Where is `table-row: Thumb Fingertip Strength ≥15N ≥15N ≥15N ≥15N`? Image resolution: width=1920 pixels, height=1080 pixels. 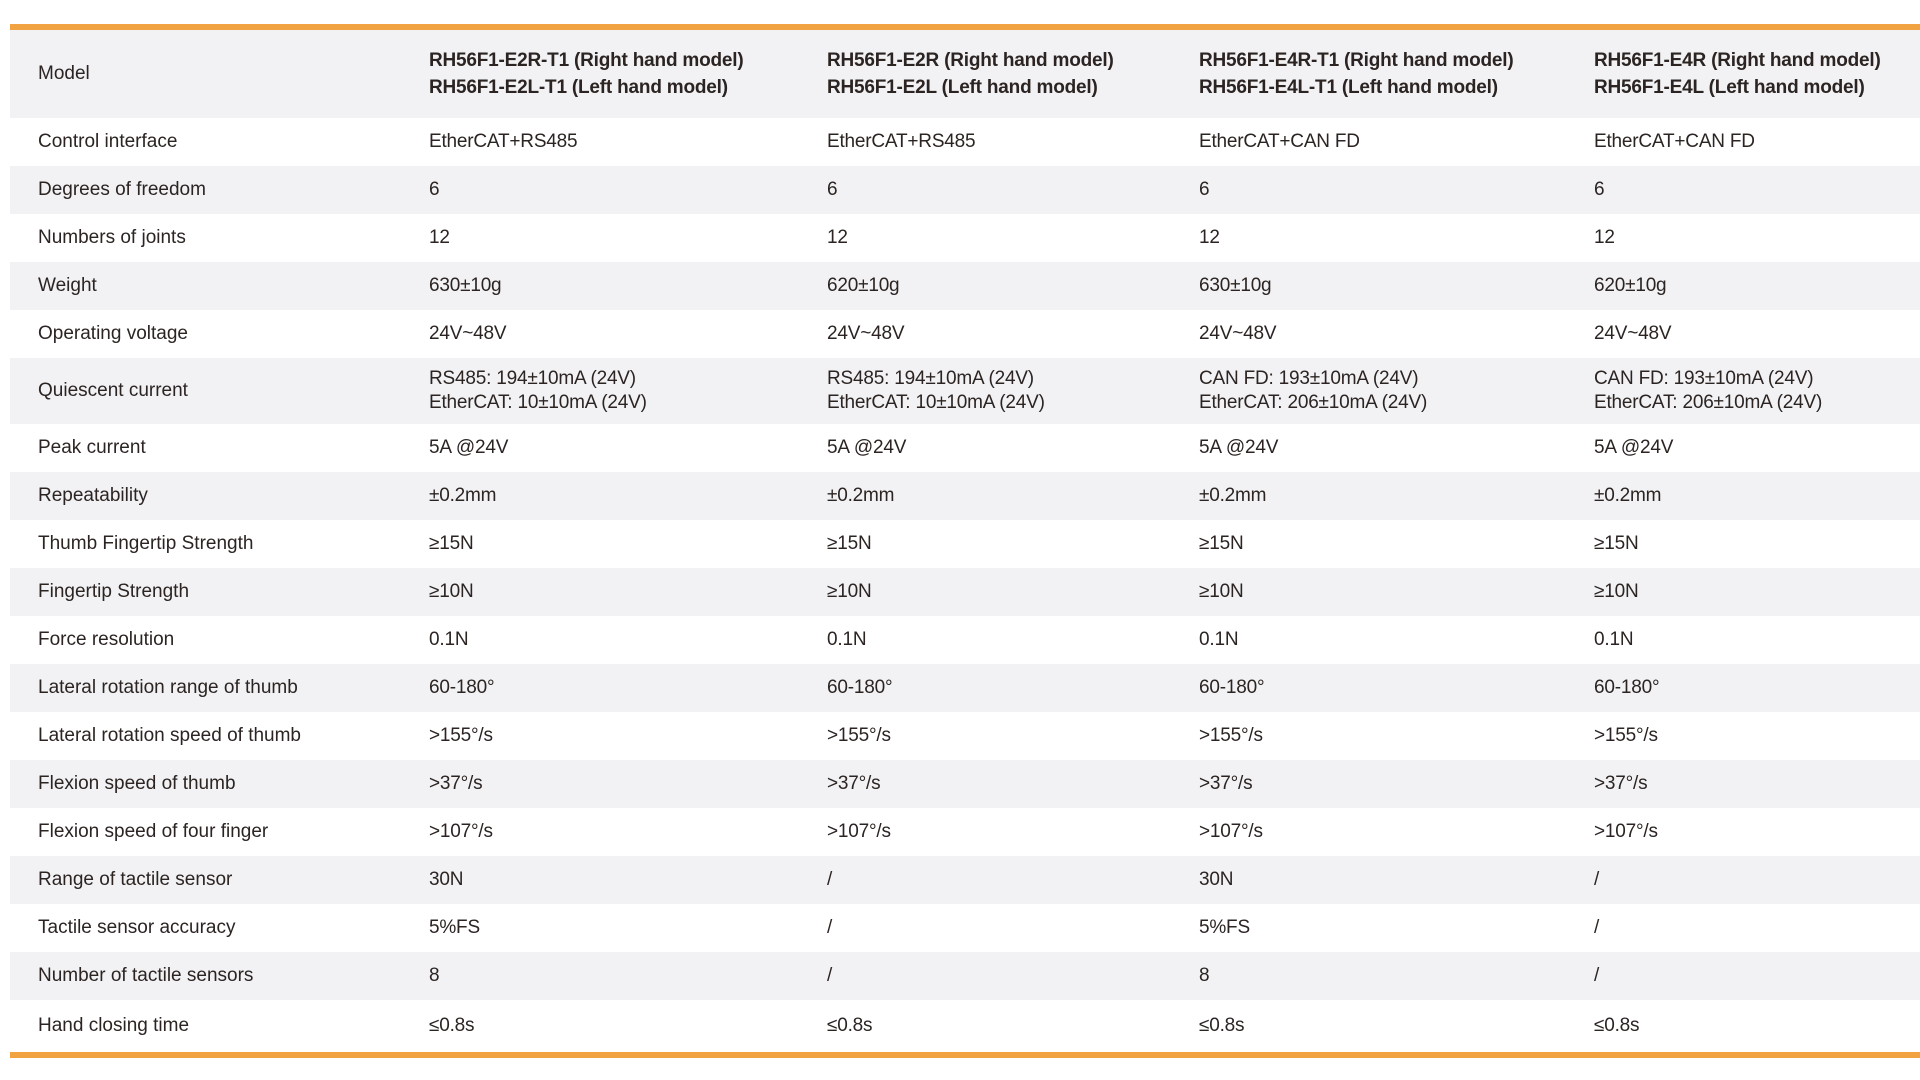
table-row: Thumb Fingertip Strength ≥15N ≥15N ≥15N ≥15N is located at coordinates (965, 544).